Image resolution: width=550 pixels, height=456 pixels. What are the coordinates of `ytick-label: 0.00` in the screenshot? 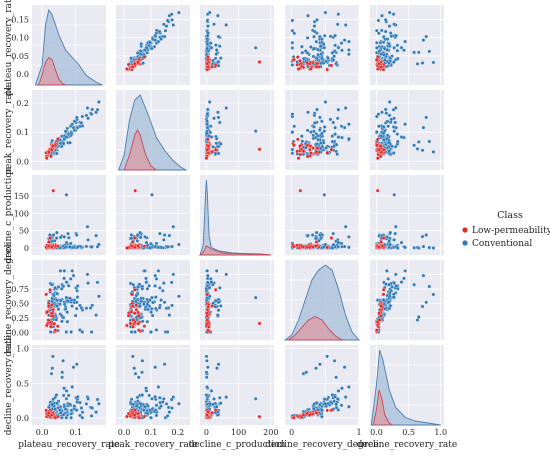 It's located at (20, 333).